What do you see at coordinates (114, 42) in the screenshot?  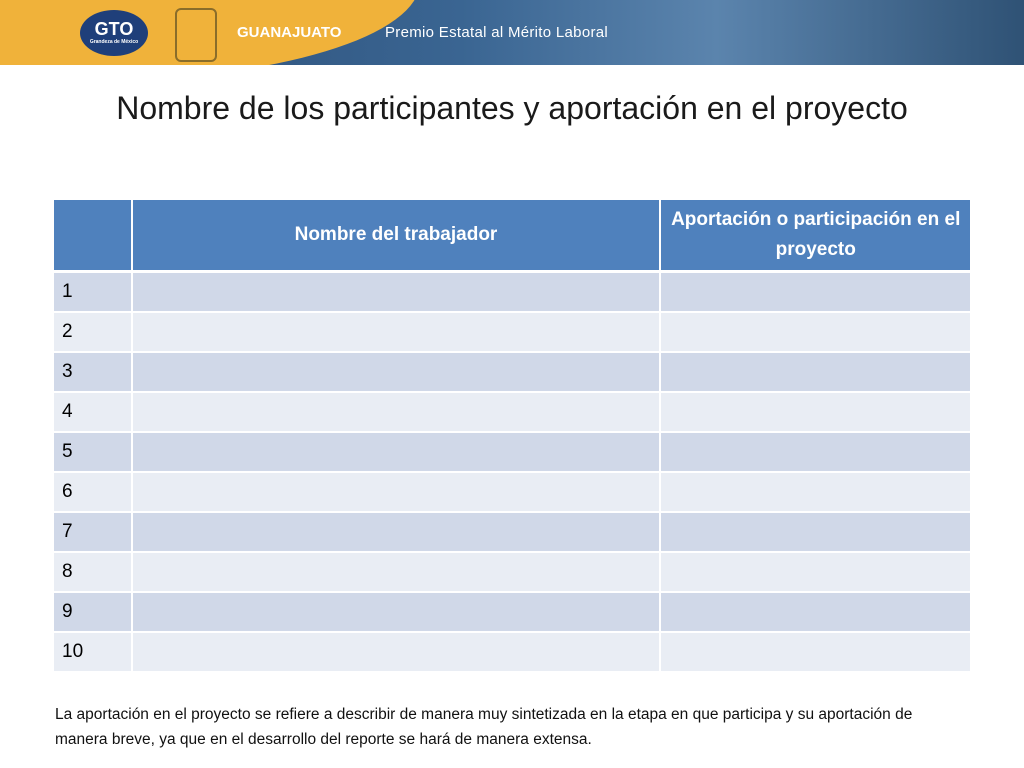 I see `logo-subtitle: Grandeza de México` at bounding box center [114, 42].